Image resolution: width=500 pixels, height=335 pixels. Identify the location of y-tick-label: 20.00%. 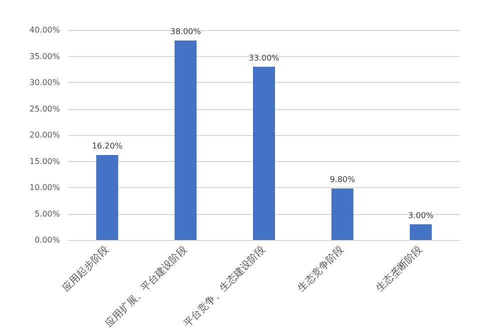
(44, 135).